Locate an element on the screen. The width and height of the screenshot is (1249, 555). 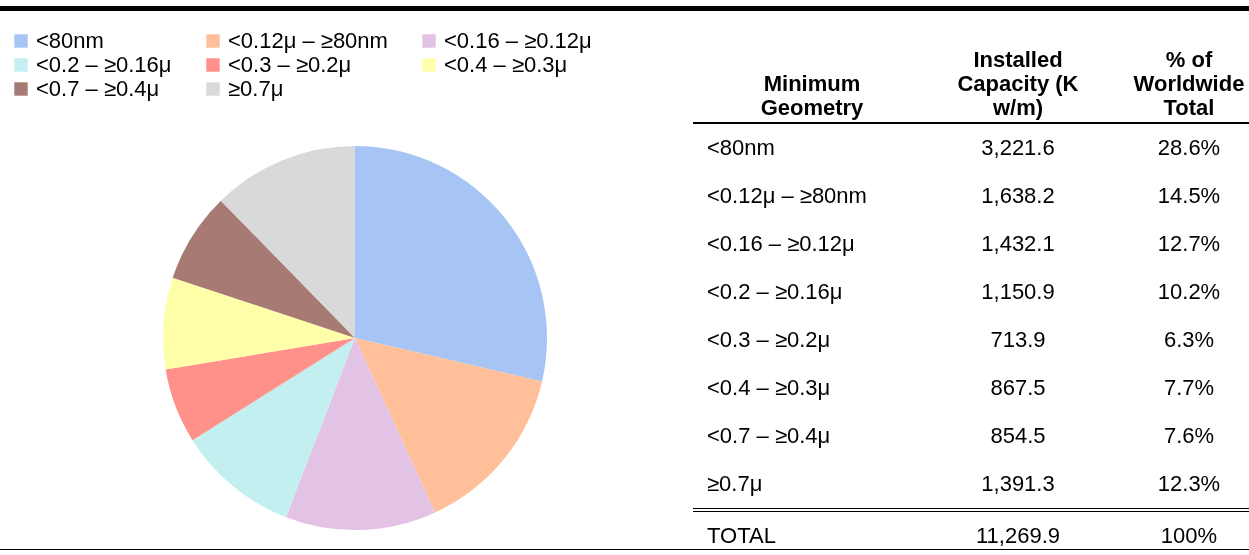
legend-label: <0.16 – ≥0.12μ is located at coordinates (518, 40).